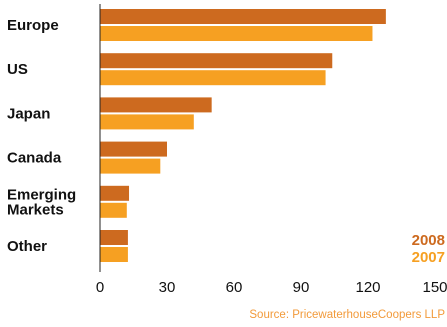  Describe the element at coordinates (243, 16) in the screenshot. I see `bar-2008-europe` at that location.